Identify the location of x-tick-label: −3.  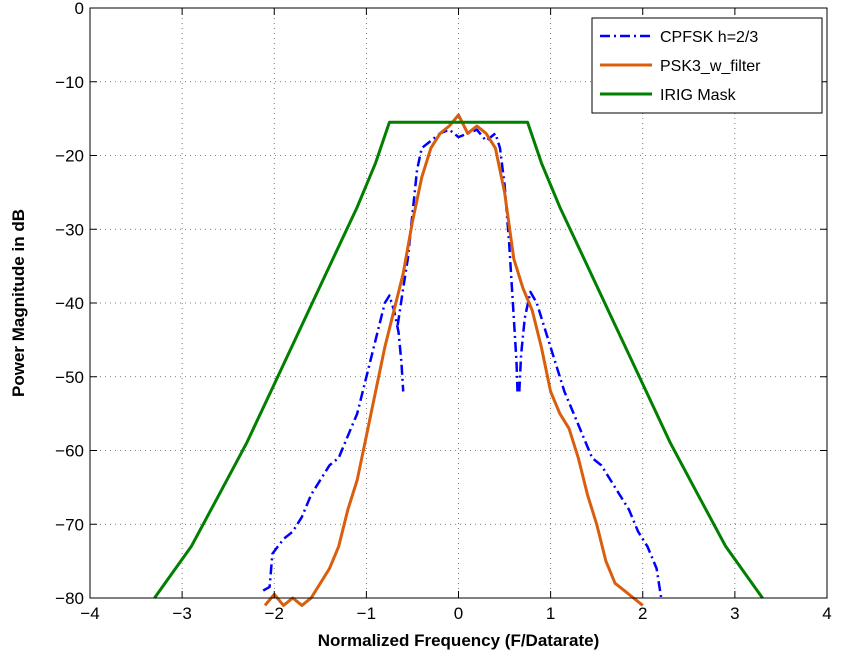
(181, 613).